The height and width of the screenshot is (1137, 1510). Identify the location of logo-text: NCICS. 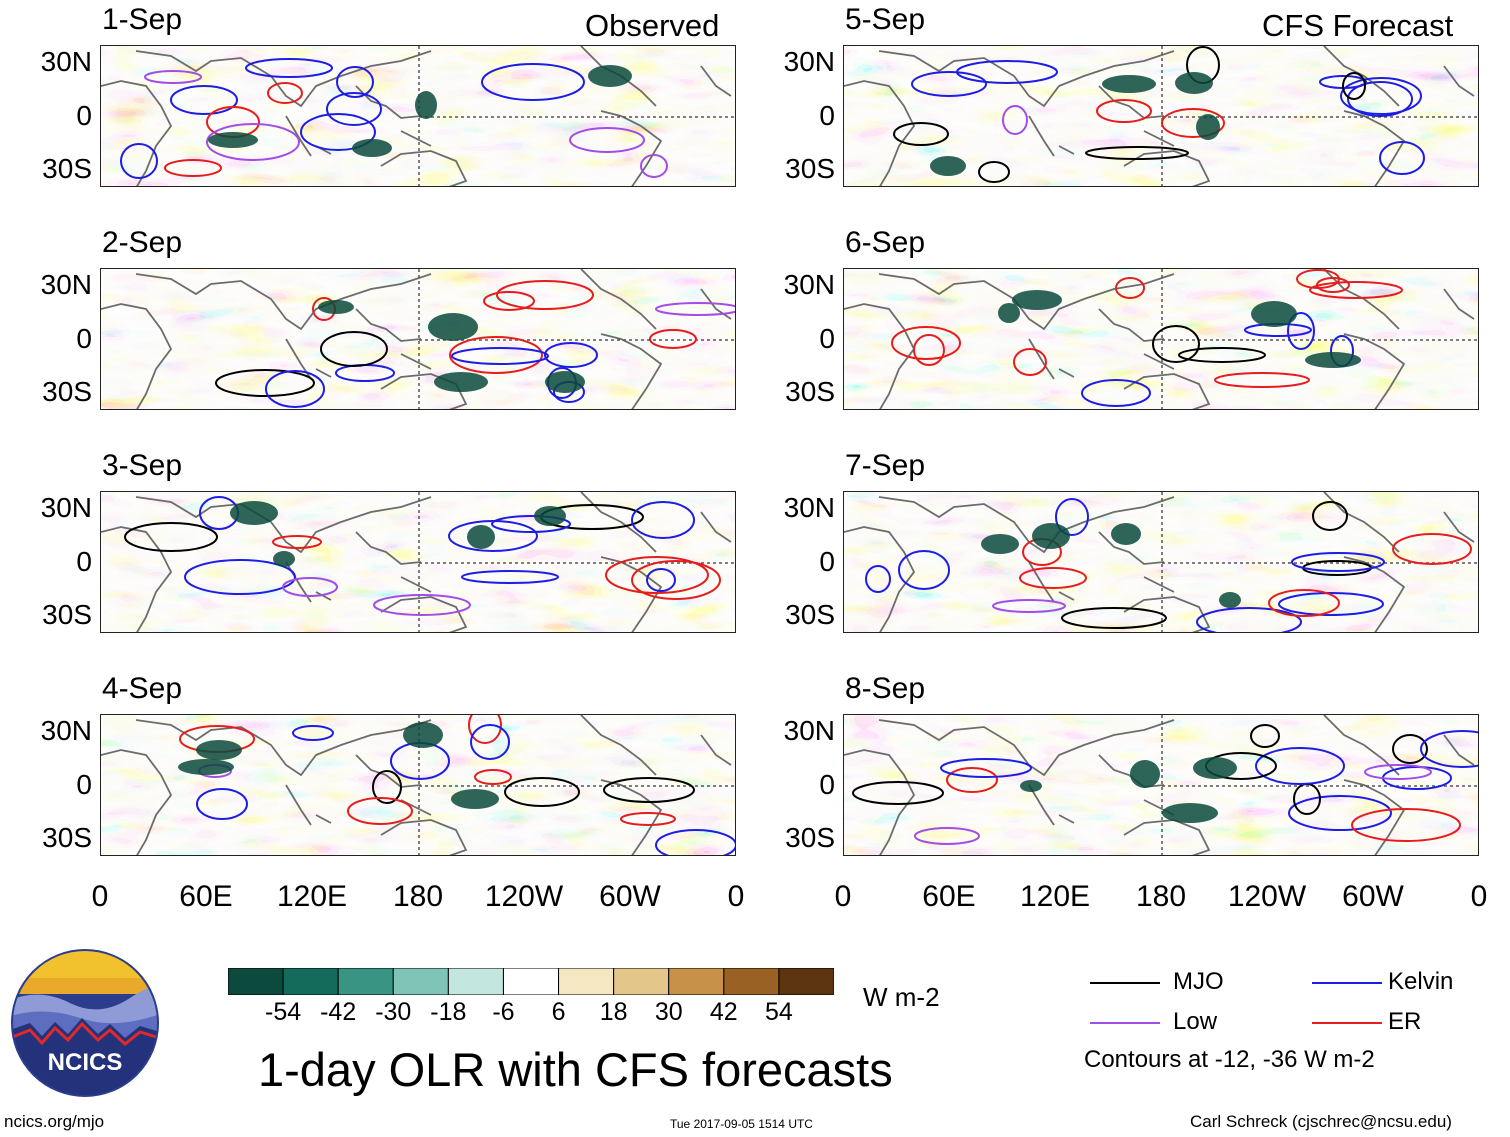
(85, 1062).